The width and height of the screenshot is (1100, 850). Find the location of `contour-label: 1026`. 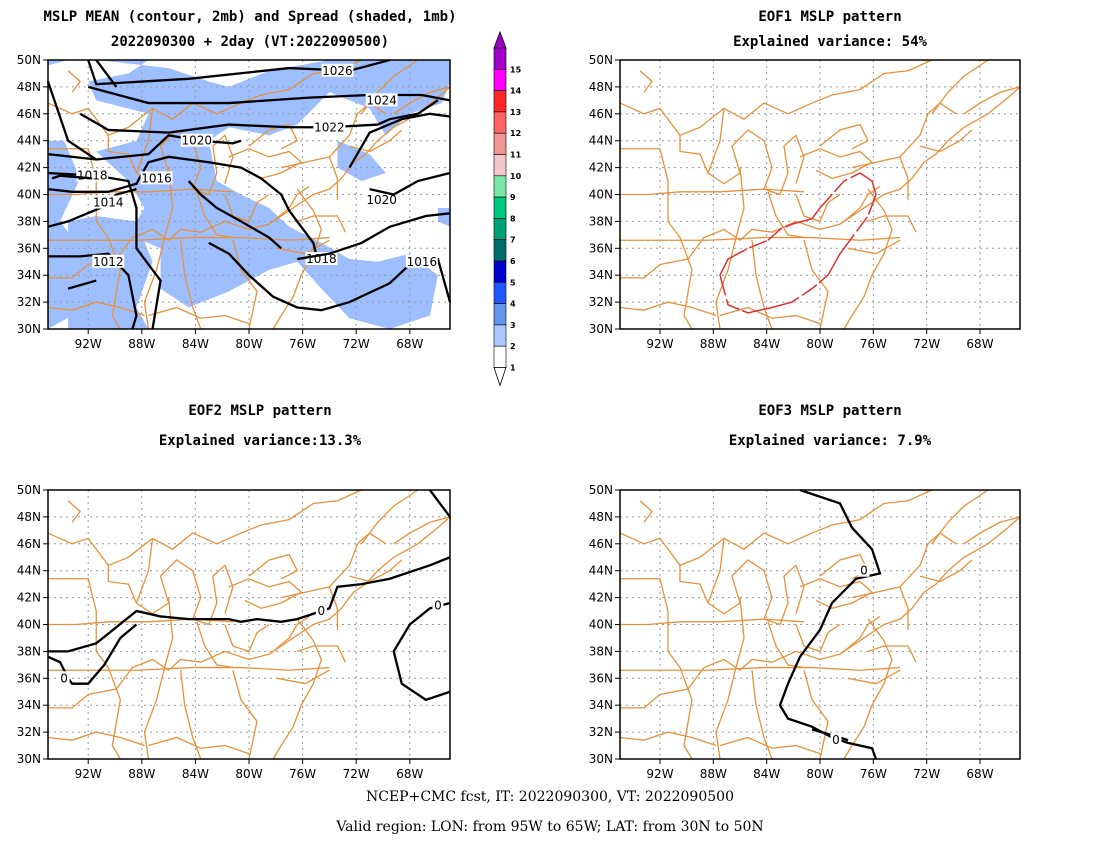

contour-label: 1026 is located at coordinates (337, 71).